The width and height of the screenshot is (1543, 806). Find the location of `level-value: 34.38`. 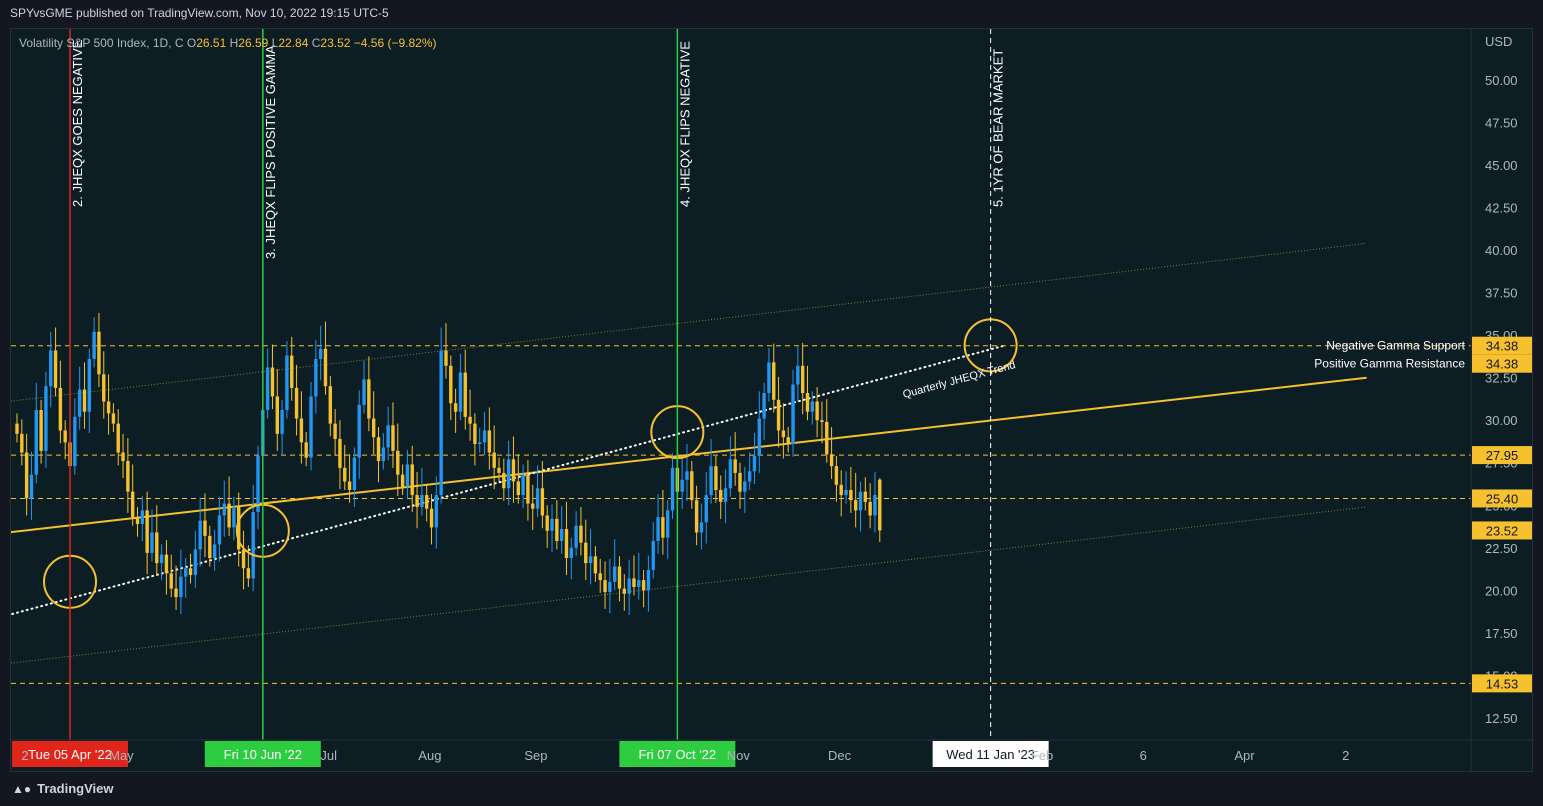

level-value: 34.38 is located at coordinates (1502, 346).